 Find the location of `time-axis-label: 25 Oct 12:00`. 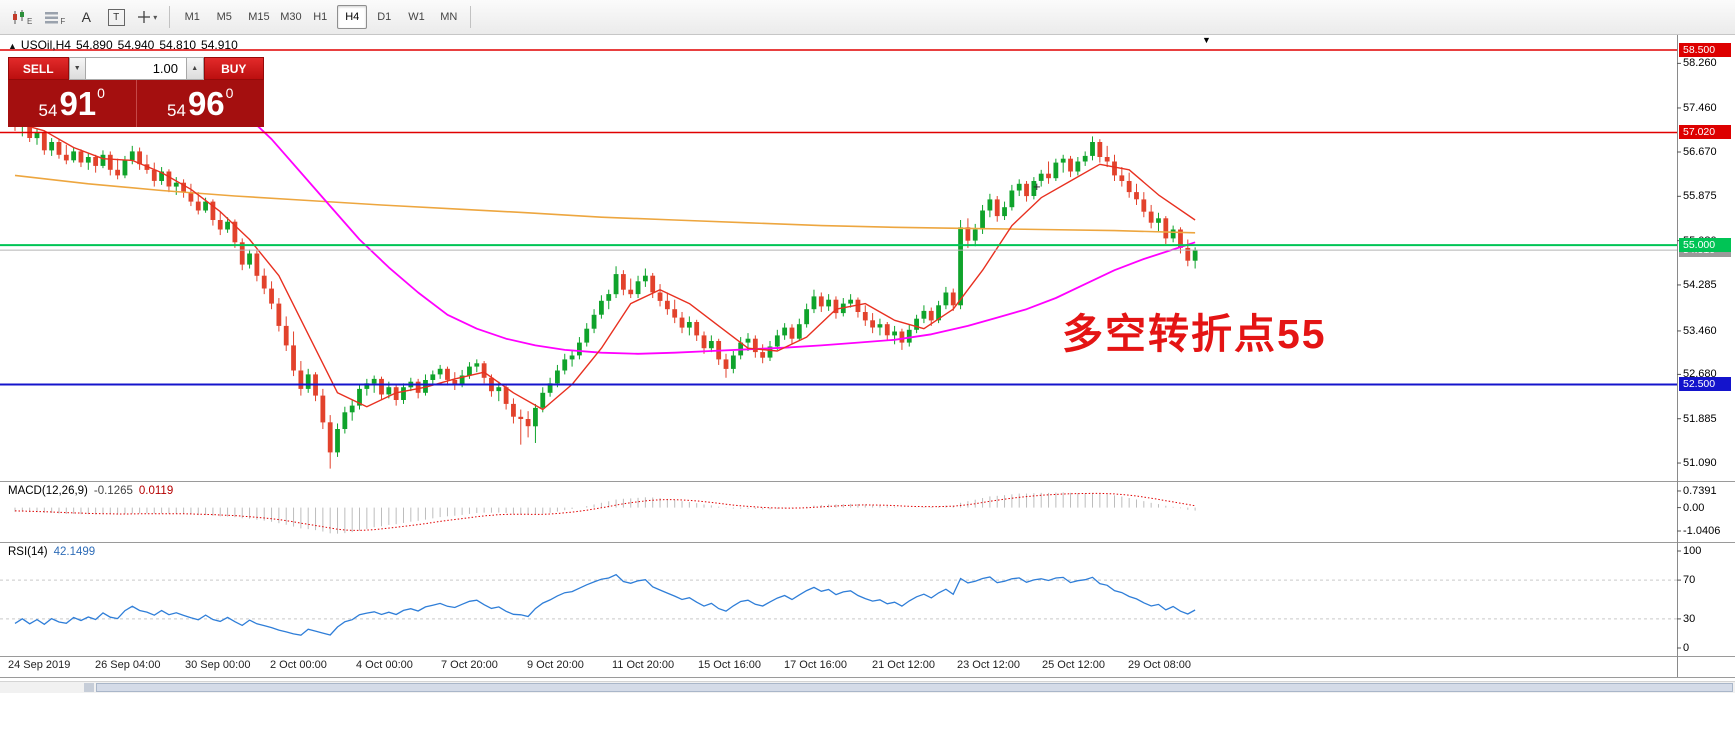

time-axis-label: 25 Oct 12:00 is located at coordinates (1073, 665).